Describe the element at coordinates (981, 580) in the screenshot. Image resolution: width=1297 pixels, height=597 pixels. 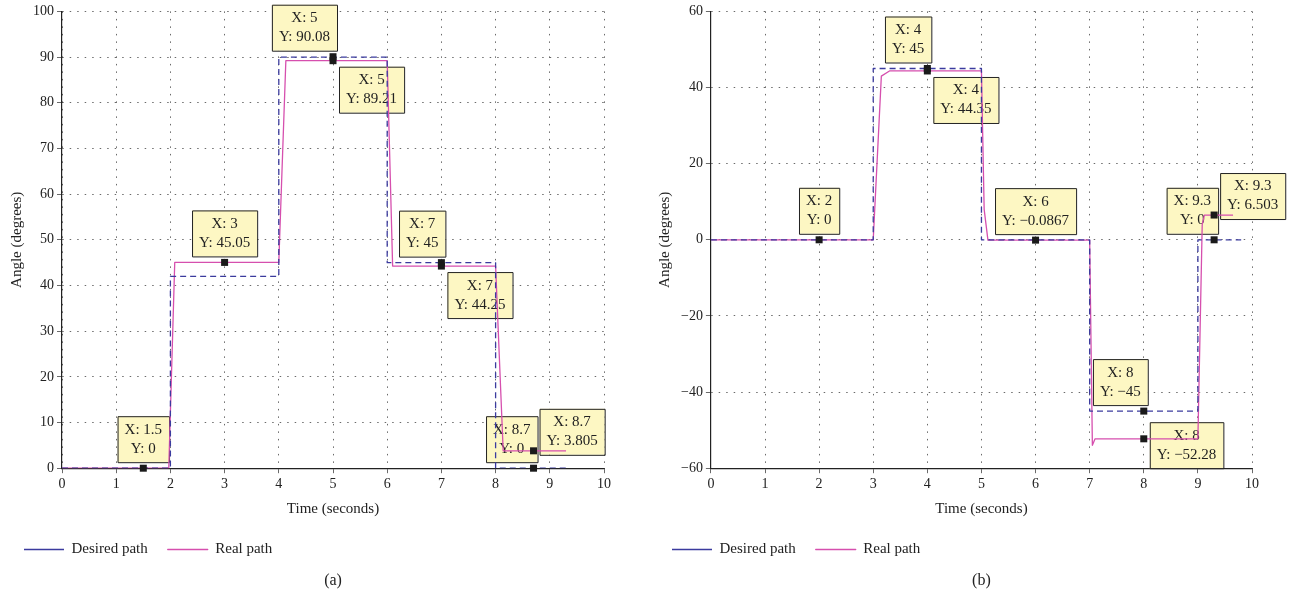
I see `text: (b)` at that location.